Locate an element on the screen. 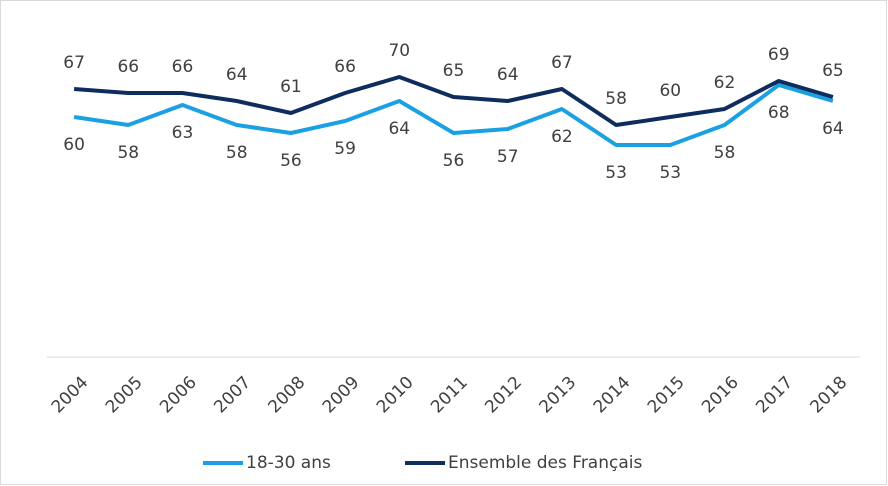  legend-label: 18-30 ans is located at coordinates (288, 463).